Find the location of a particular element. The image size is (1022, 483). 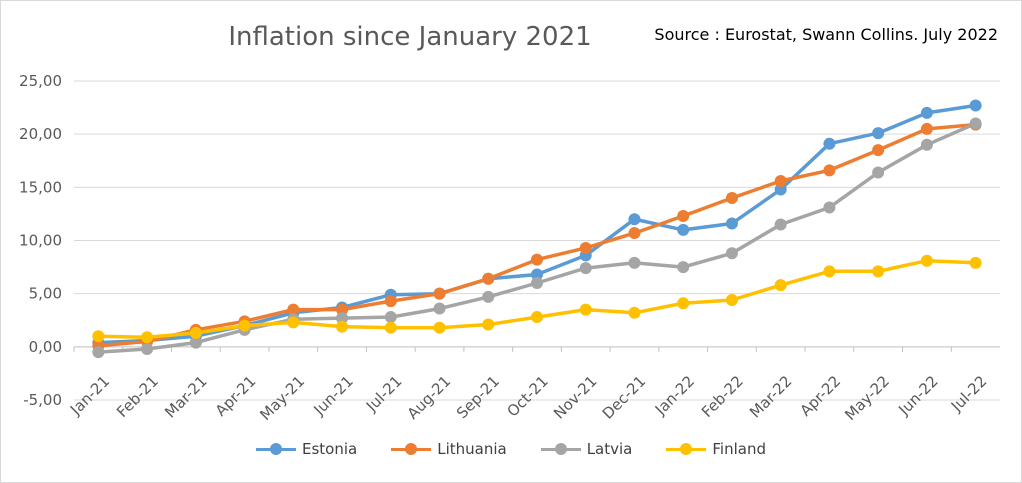

x-tick-label: Apr-21 is located at coordinates (236, 396).